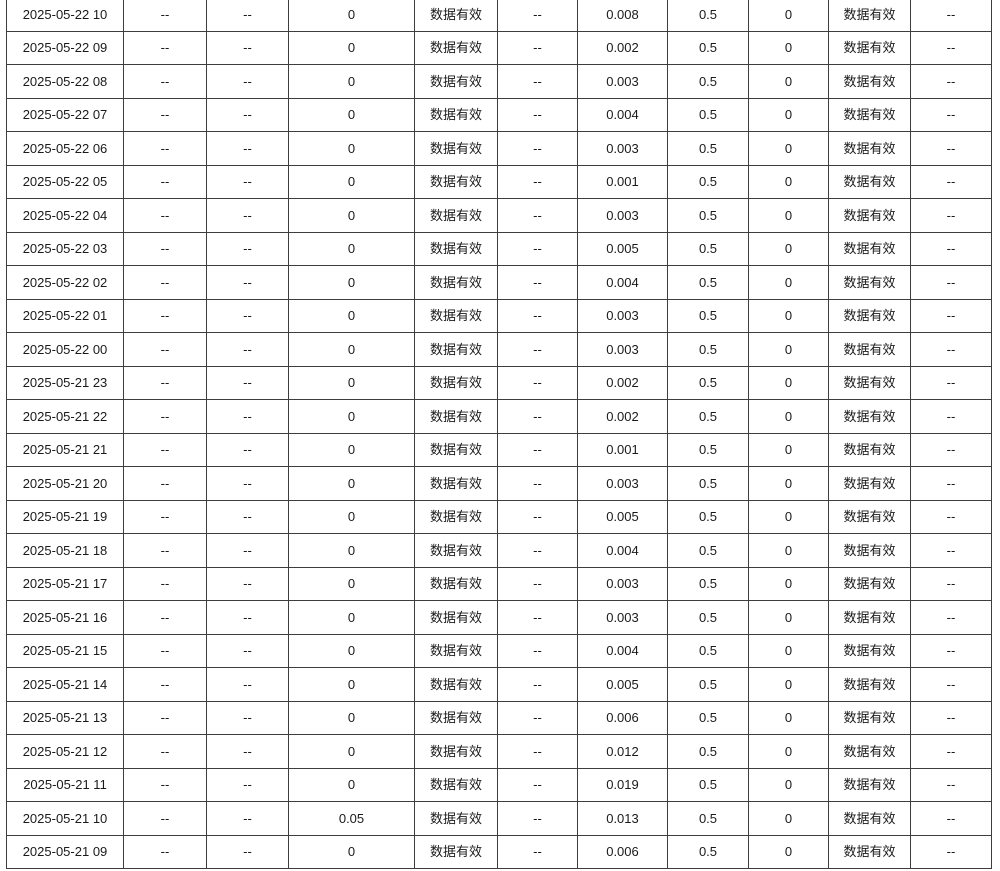 The width and height of the screenshot is (1000, 871). What do you see at coordinates (622, 248) in the screenshot?
I see `table-cell: 0.005` at bounding box center [622, 248].